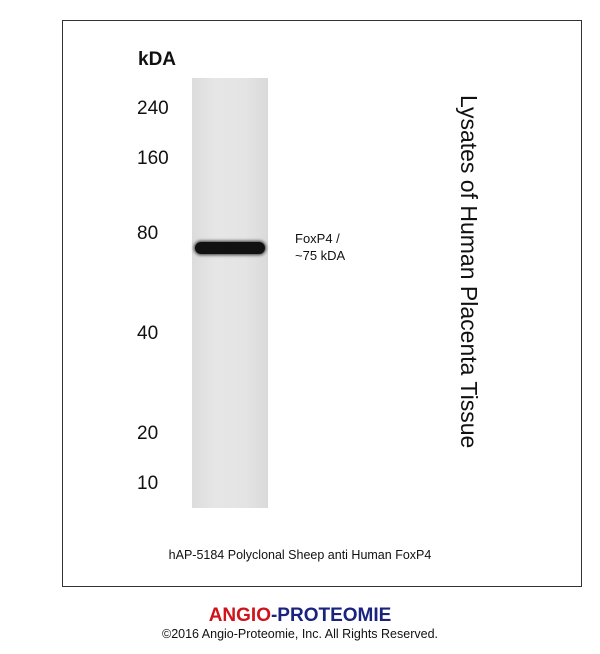 The image size is (600, 654). Describe the element at coordinates (320, 247) in the screenshot. I see `band-label: FoxP4 / ~75 kDA` at that location.